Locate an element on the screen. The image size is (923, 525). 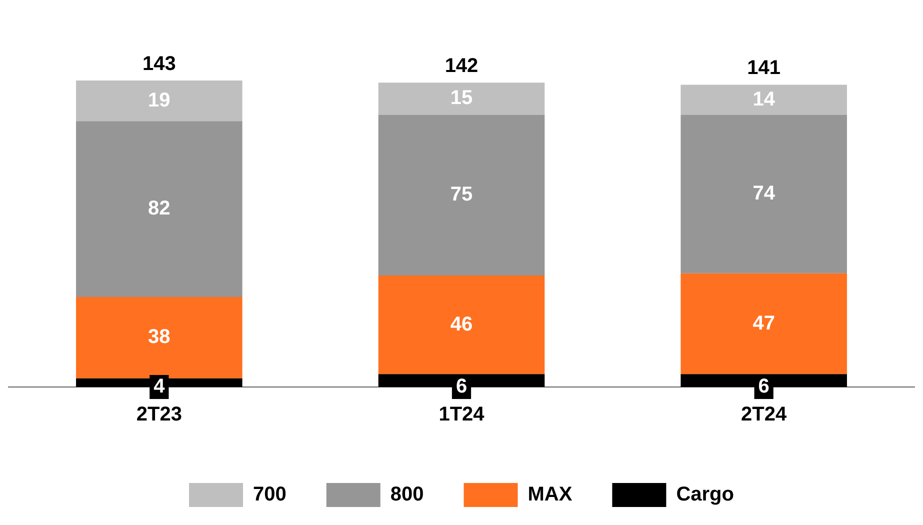
data-label: 75 is located at coordinates (461, 195).